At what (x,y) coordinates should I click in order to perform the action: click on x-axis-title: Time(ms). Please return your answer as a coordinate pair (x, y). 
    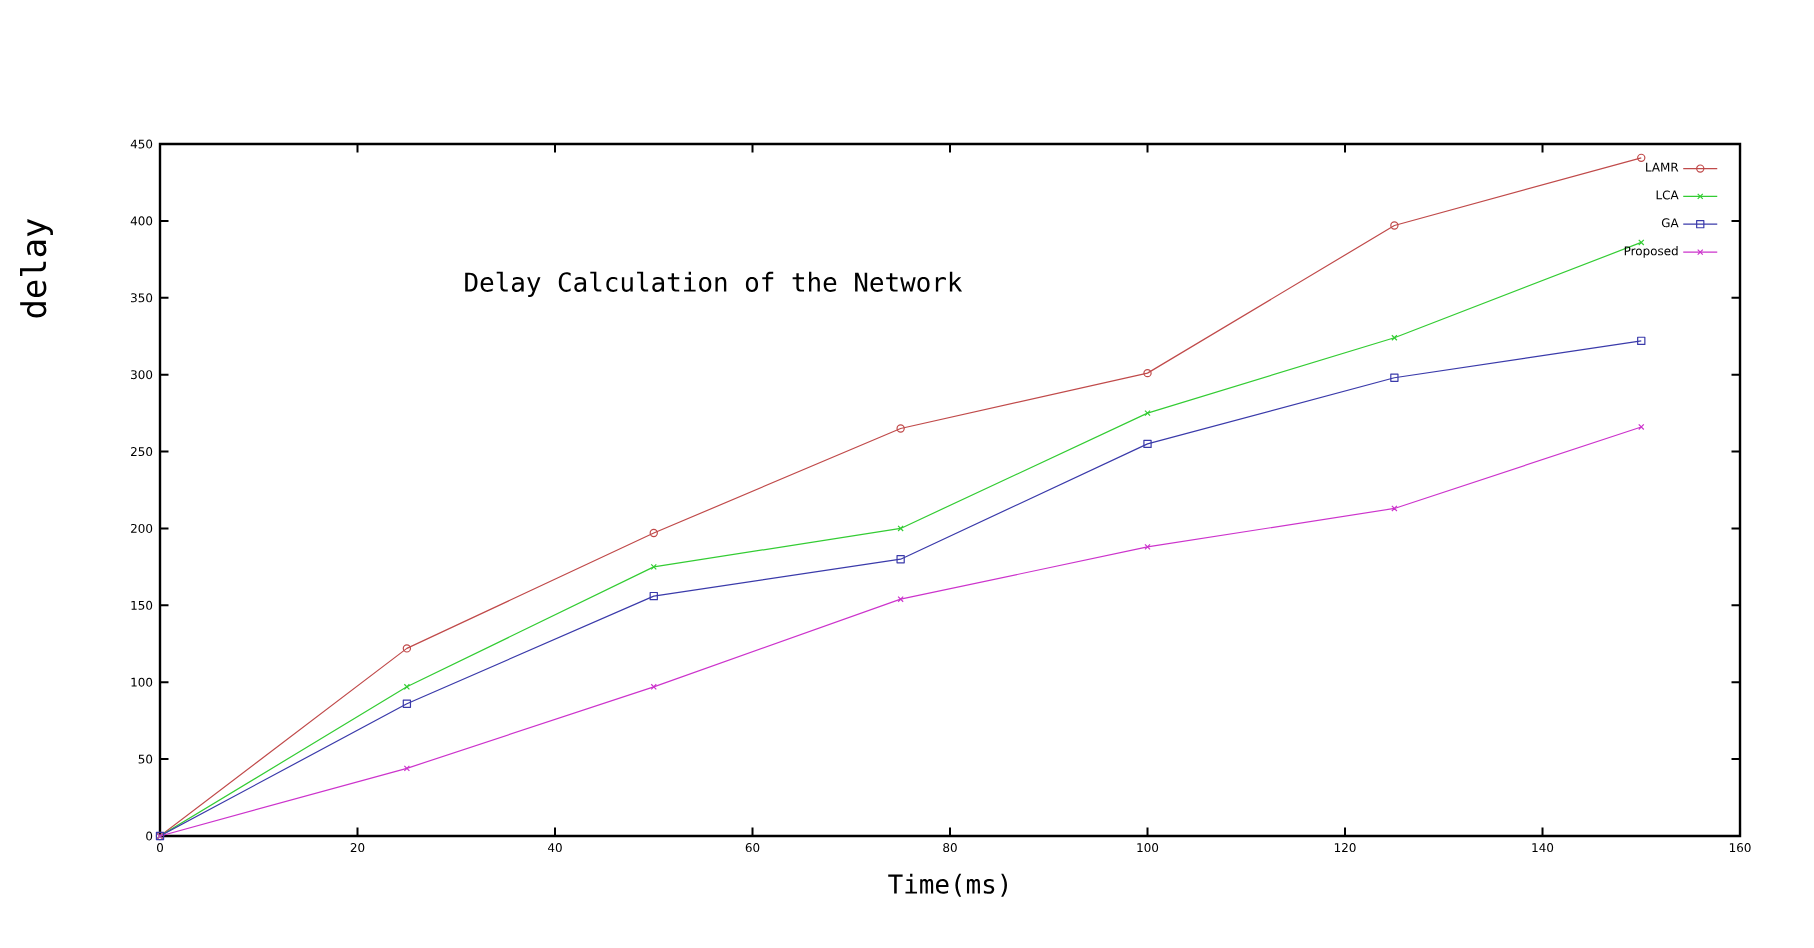
    Looking at the image, I should click on (947, 885).